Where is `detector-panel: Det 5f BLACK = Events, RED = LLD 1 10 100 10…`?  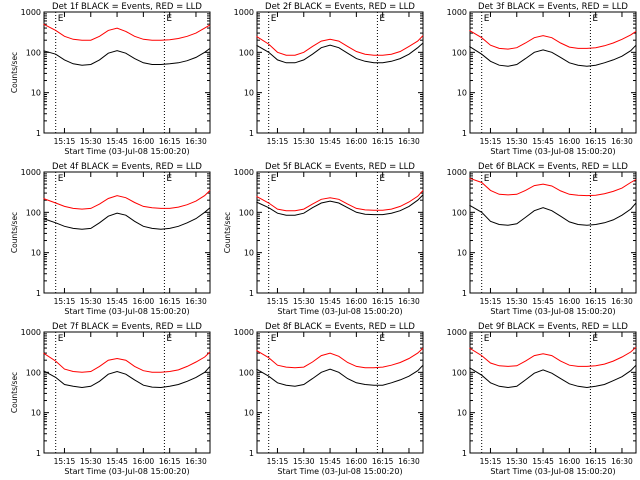
detector-panel: Det 5f BLACK = Events, RED = LLD 1 10 100 10… is located at coordinates (323, 239).